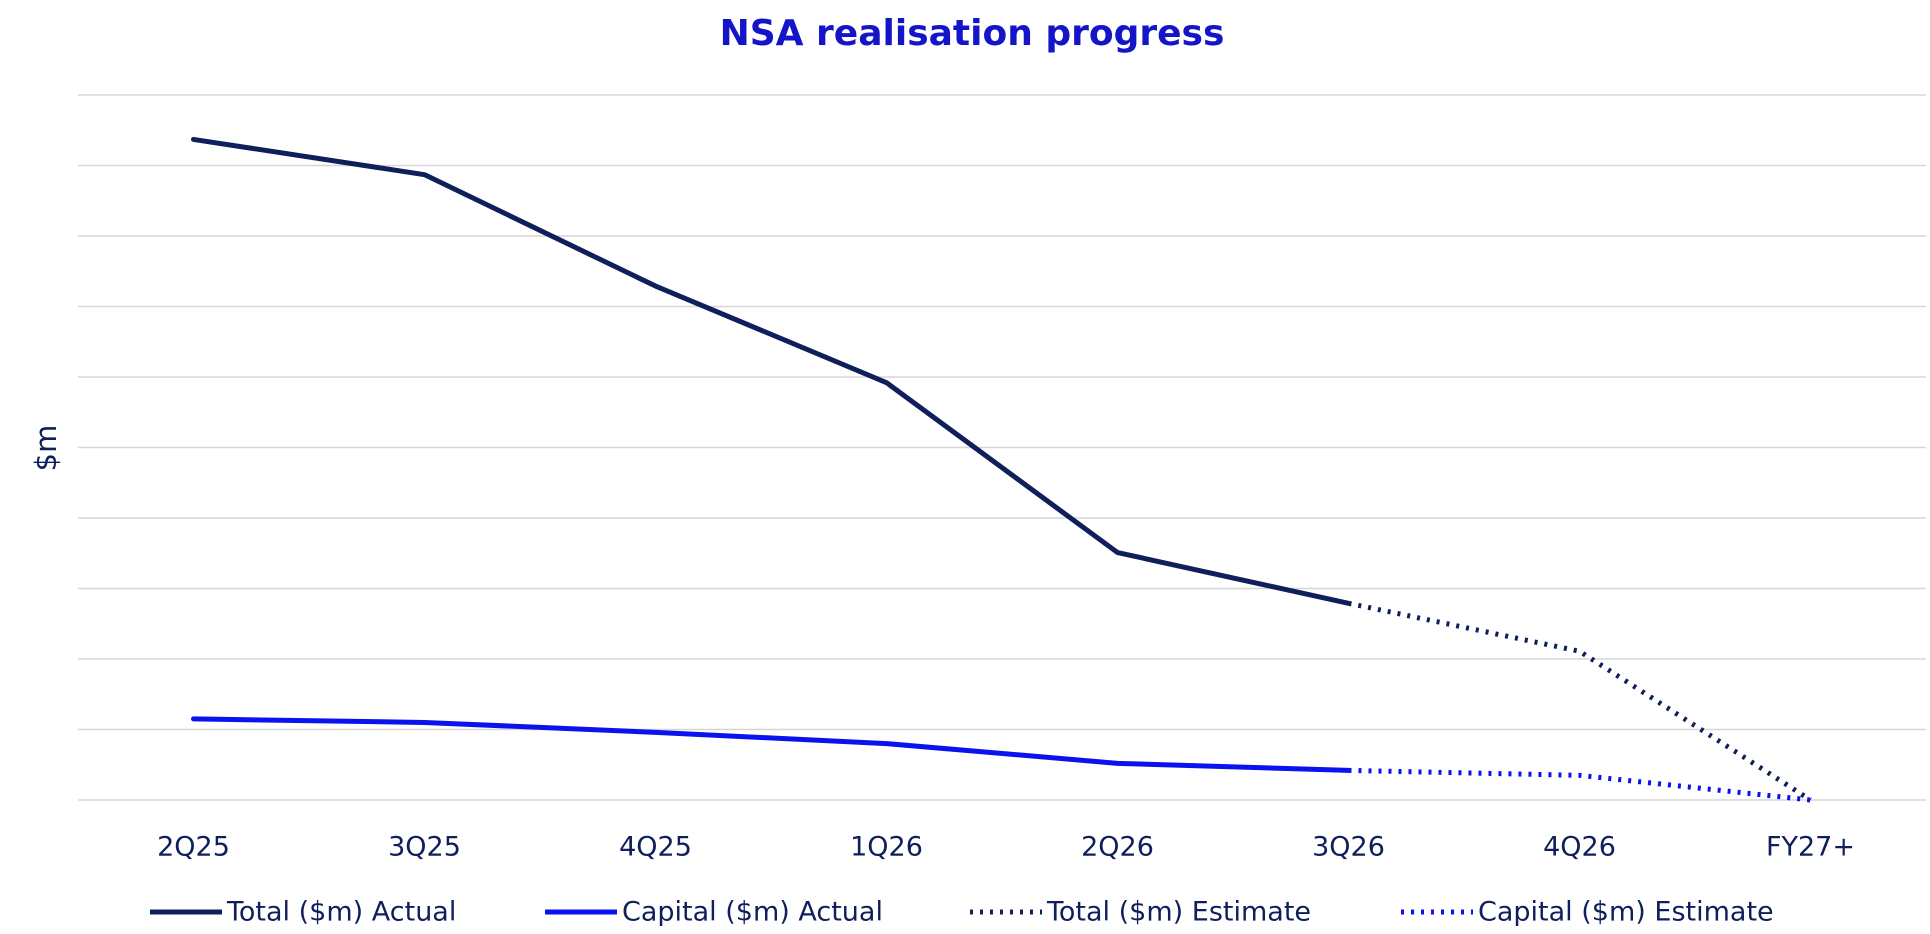  I want to click on x-tick-label: 2Q26, so click(1117, 847).